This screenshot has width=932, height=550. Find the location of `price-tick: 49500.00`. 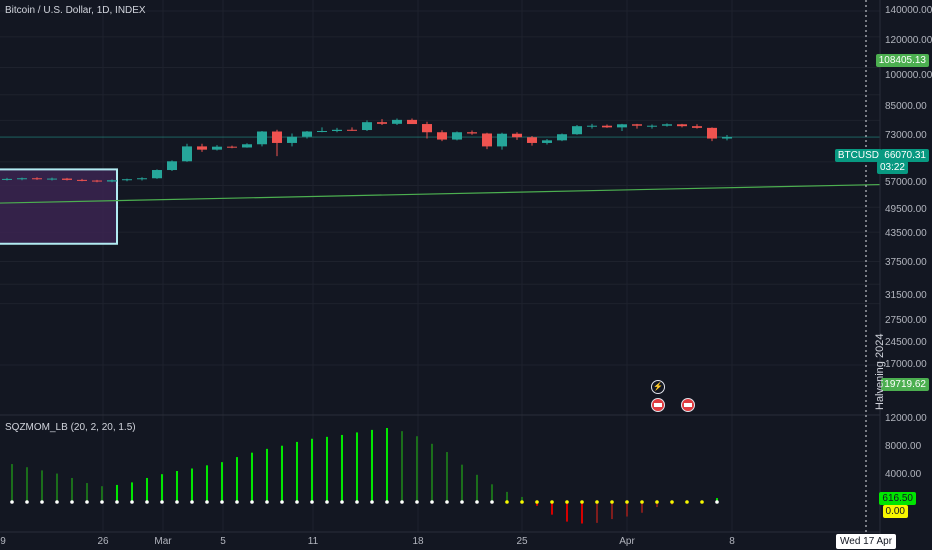

price-tick: 49500.00 is located at coordinates (906, 209).